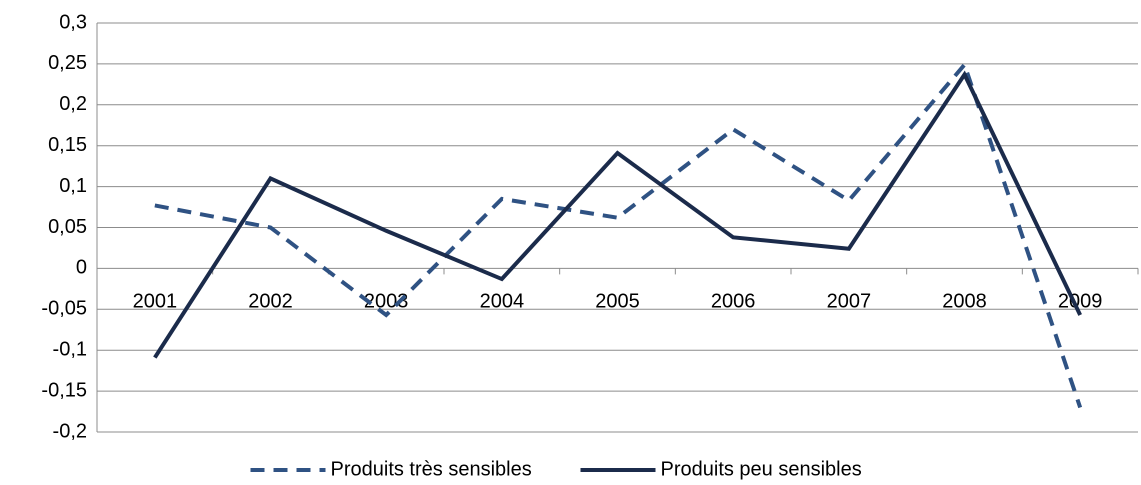 This screenshot has width=1141, height=485. What do you see at coordinates (155, 302) in the screenshot?
I see `x-tick-label: 2001` at bounding box center [155, 302].